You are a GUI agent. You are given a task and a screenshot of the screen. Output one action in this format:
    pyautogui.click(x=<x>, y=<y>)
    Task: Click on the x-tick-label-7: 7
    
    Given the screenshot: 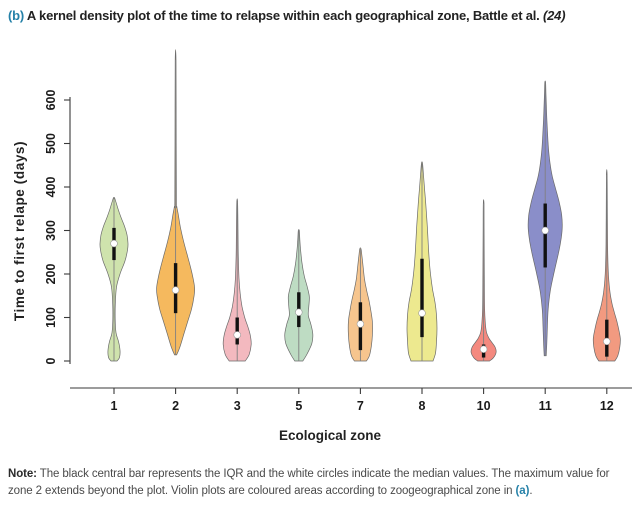 What is the action you would take?
    pyautogui.click(x=360, y=406)
    